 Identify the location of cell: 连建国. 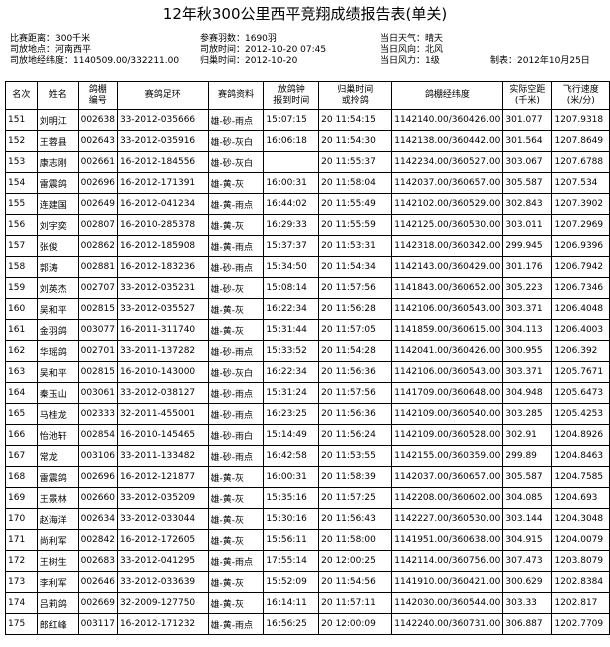
(57, 204).